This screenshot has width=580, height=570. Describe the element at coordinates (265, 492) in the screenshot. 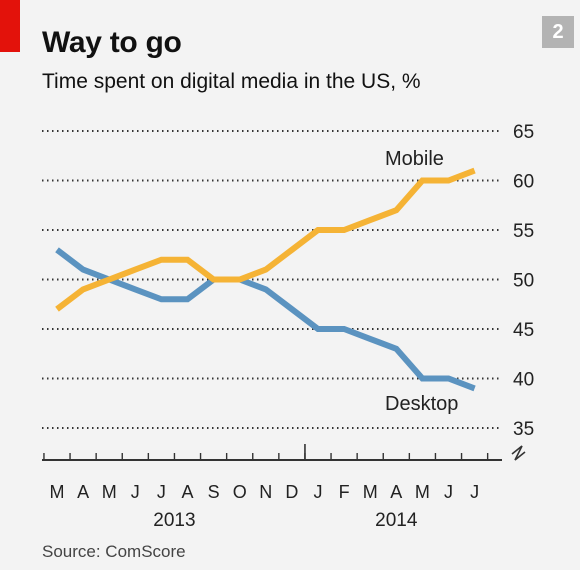

I see `x-tick-label: N` at that location.